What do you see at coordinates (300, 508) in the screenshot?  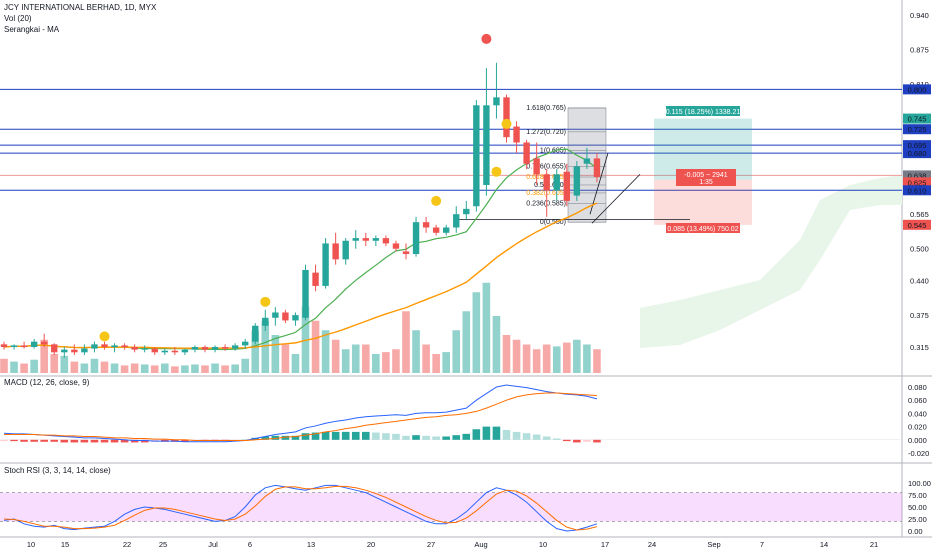 I see `stoch-d-line` at bounding box center [300, 508].